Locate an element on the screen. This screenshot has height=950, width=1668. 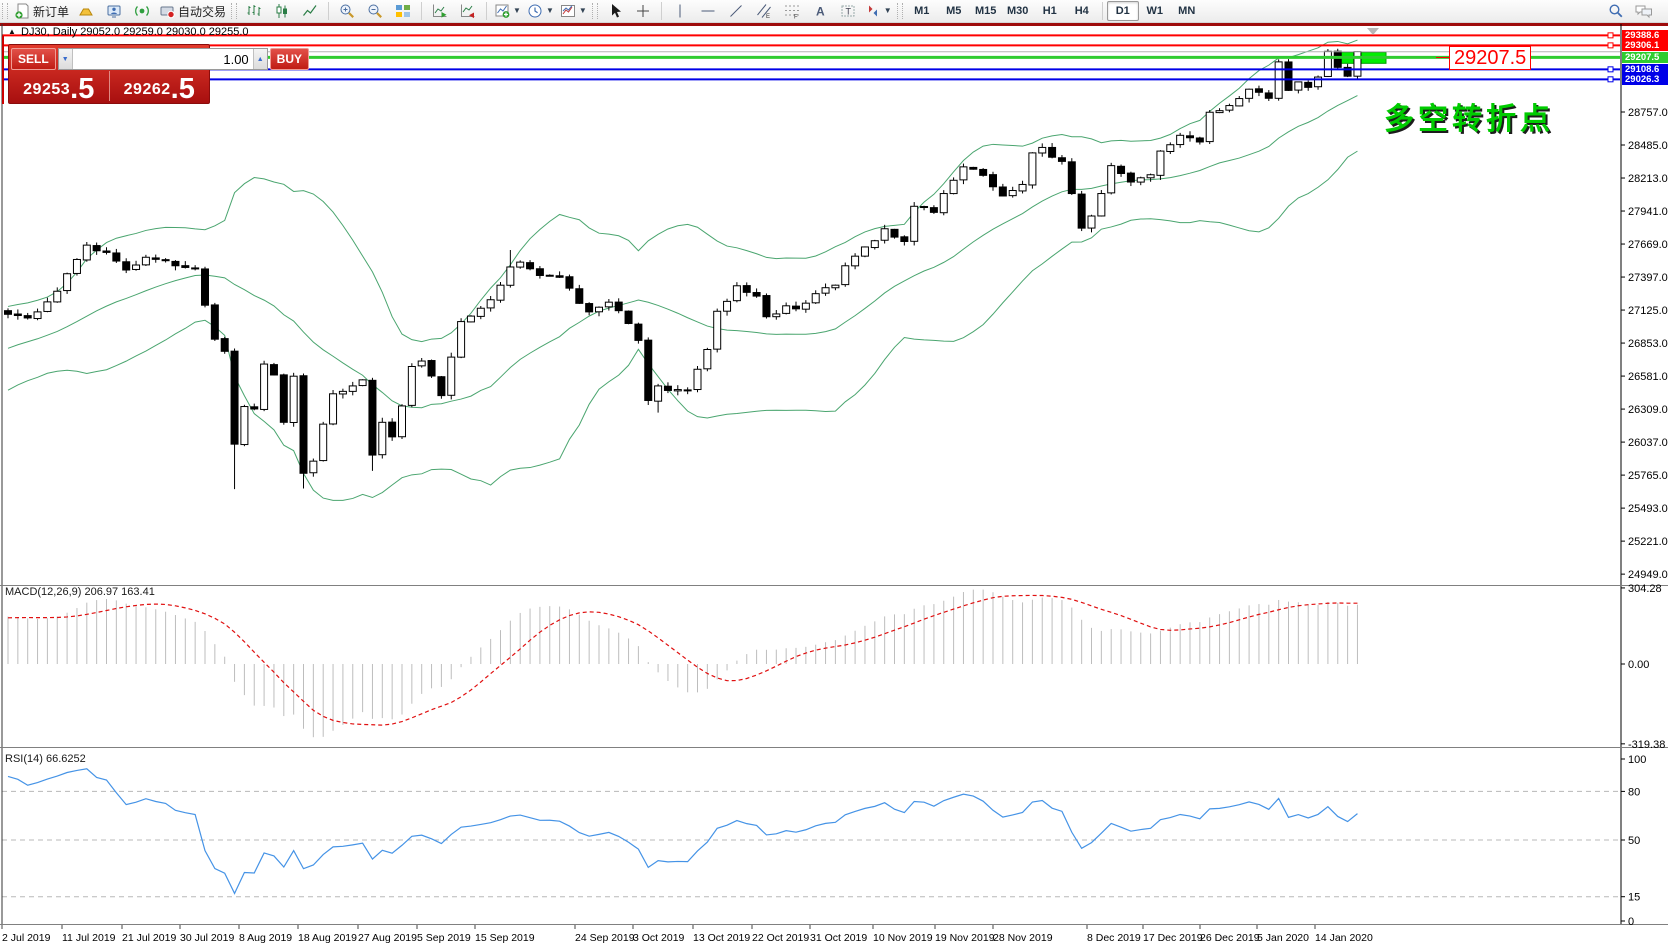
svg-text: 27941.0 is located at coordinates (1648, 212).